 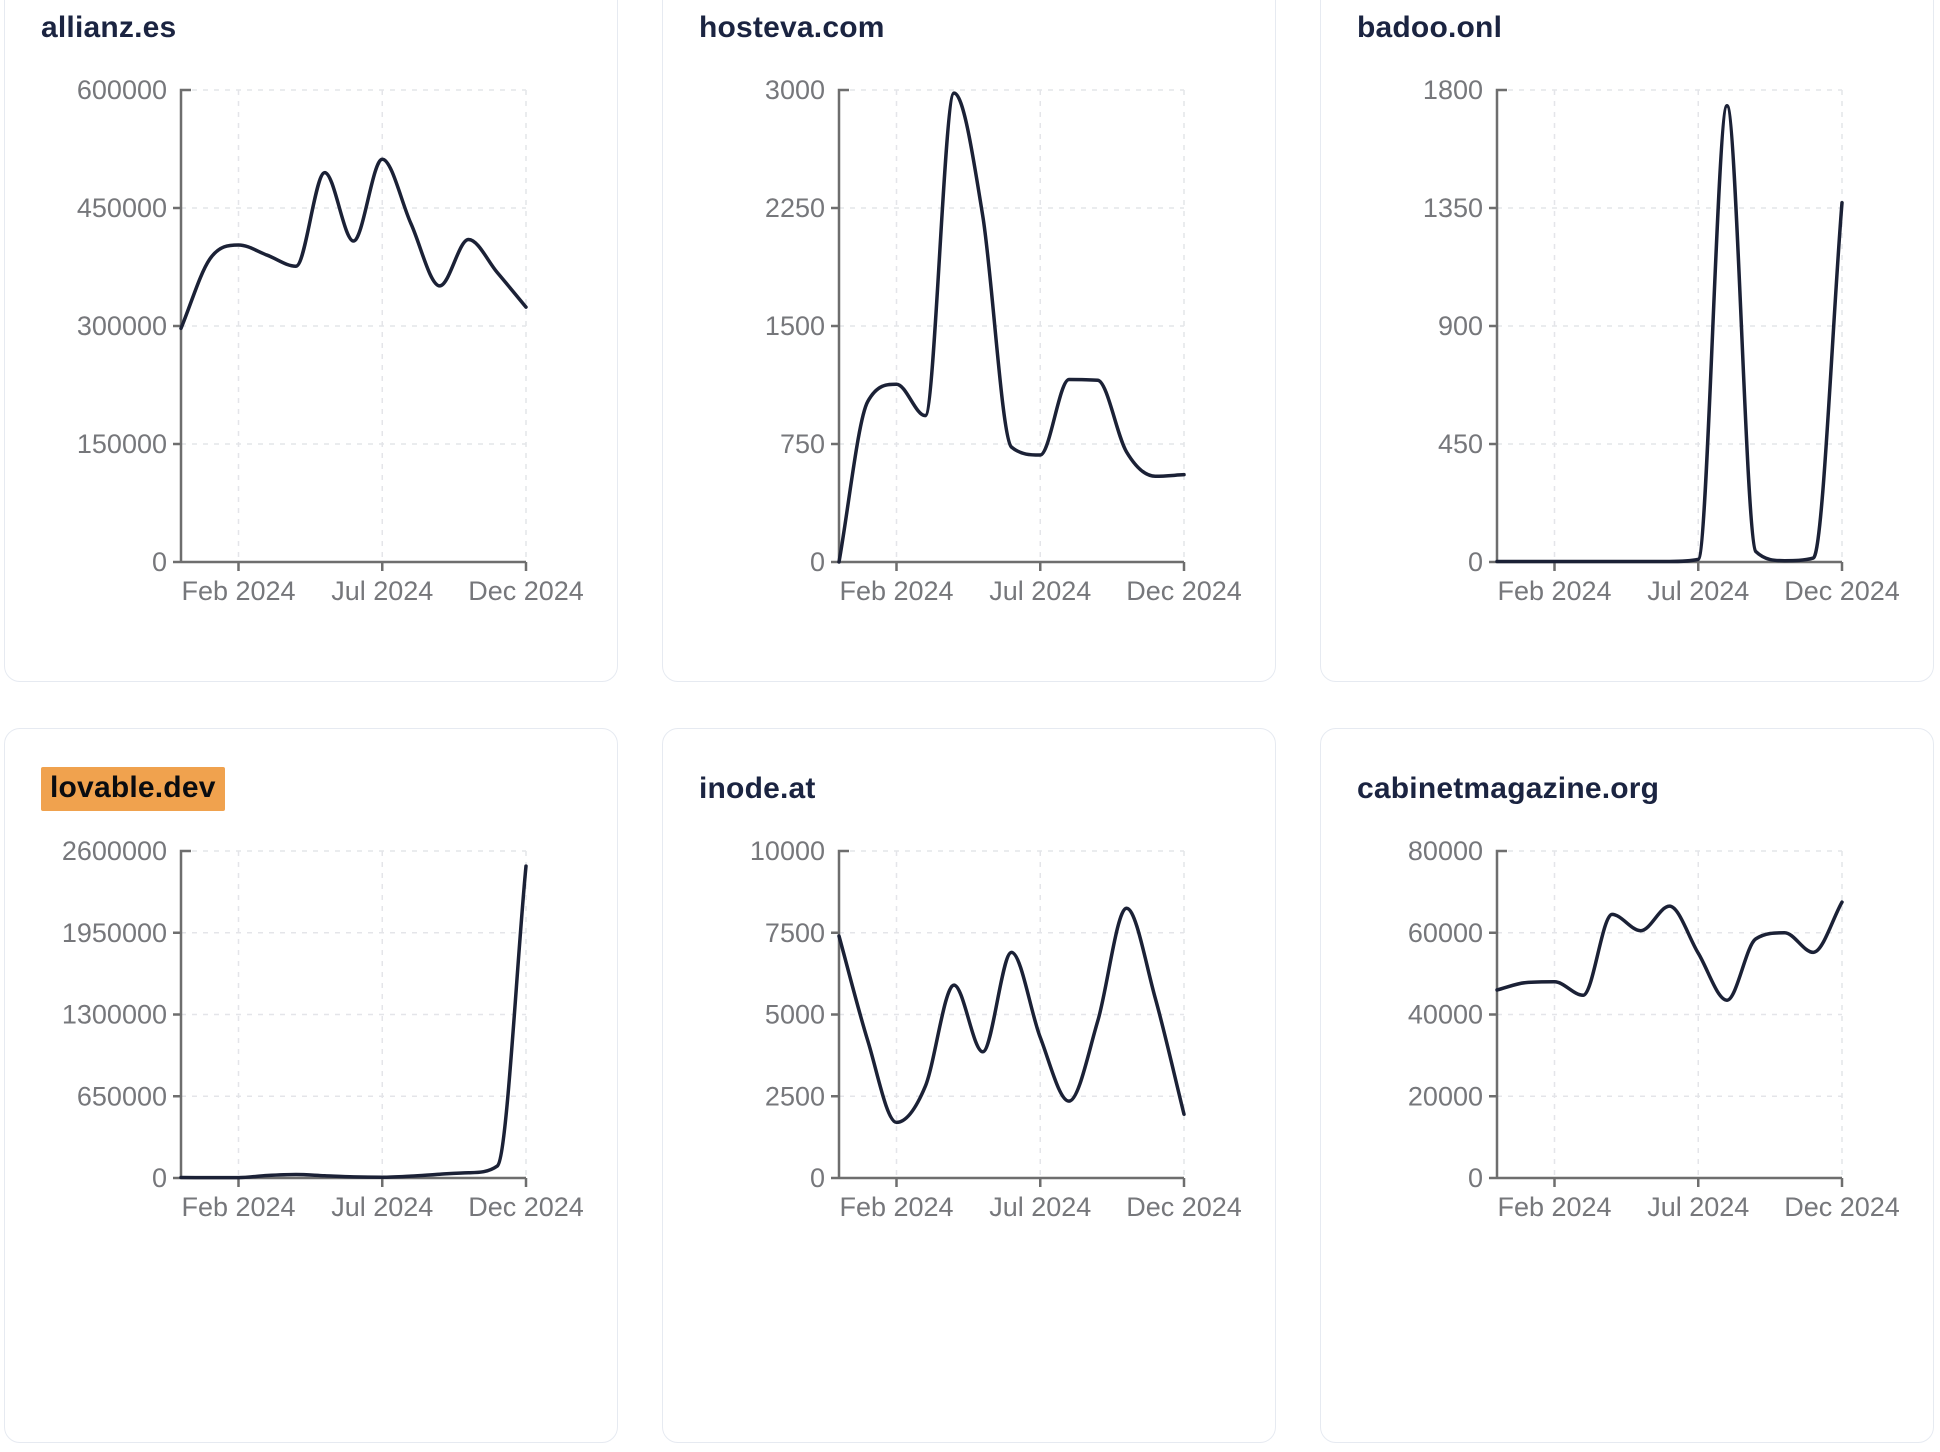 What do you see at coordinates (987, 28) in the screenshot?
I see `card-title-row: hosteva.com` at bounding box center [987, 28].